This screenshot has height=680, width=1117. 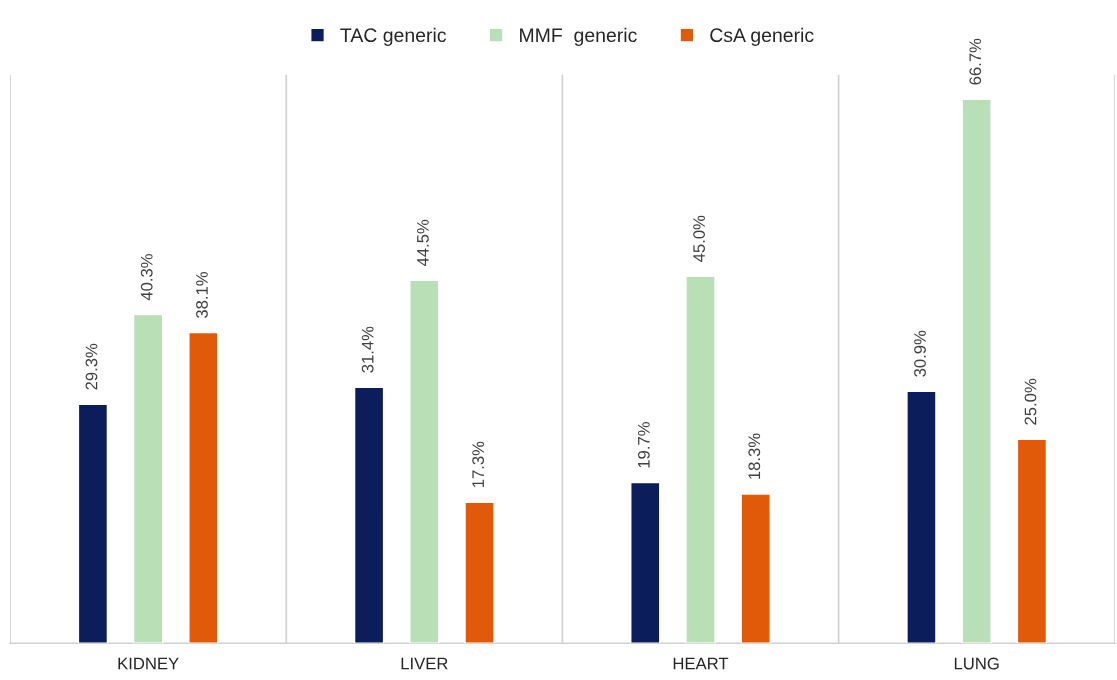 I want to click on legend-label: TAC generic, so click(x=393, y=36).